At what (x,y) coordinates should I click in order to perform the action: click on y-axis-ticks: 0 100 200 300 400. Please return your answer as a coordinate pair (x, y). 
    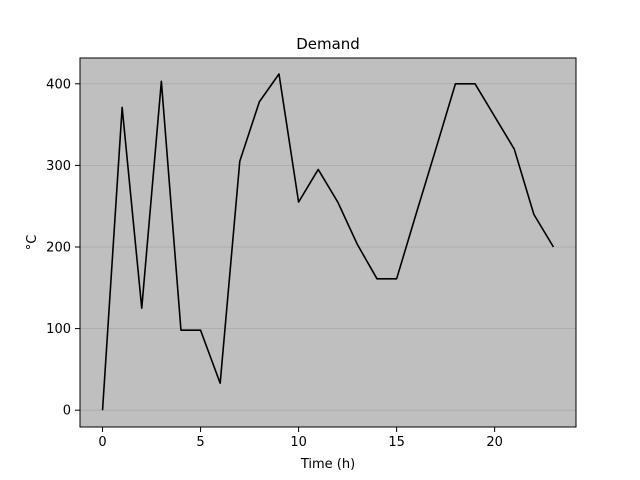
    Looking at the image, I should click on (63, 248).